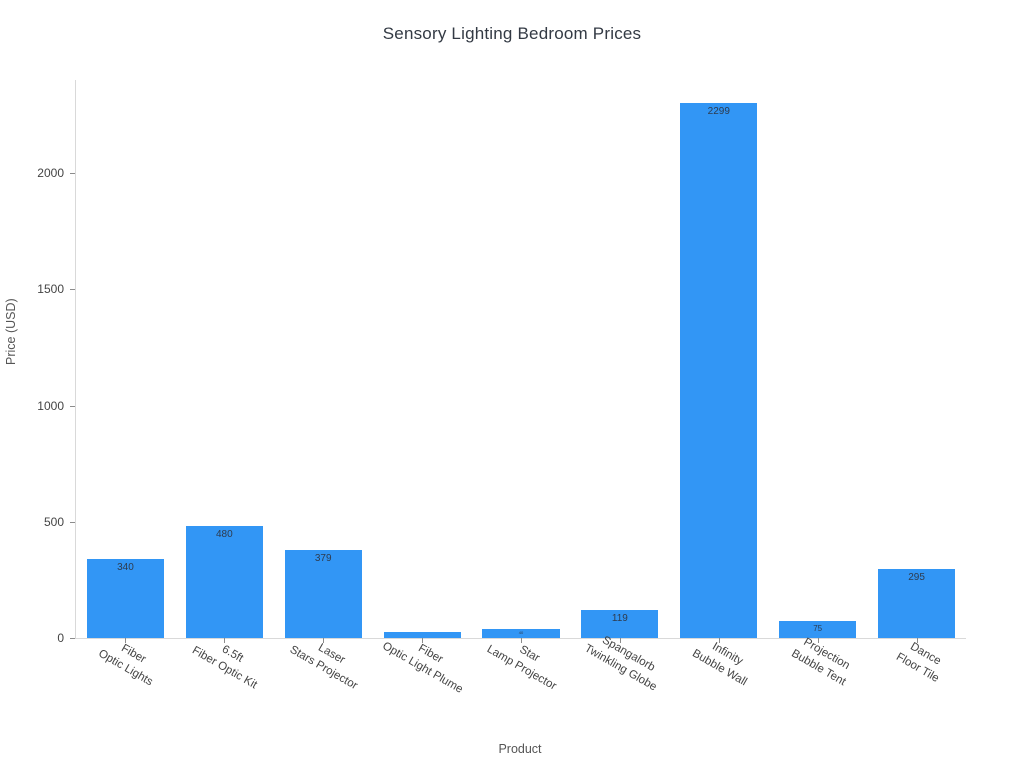  What do you see at coordinates (53, 521) in the screenshot?
I see `y-tick-label: 500` at bounding box center [53, 521].